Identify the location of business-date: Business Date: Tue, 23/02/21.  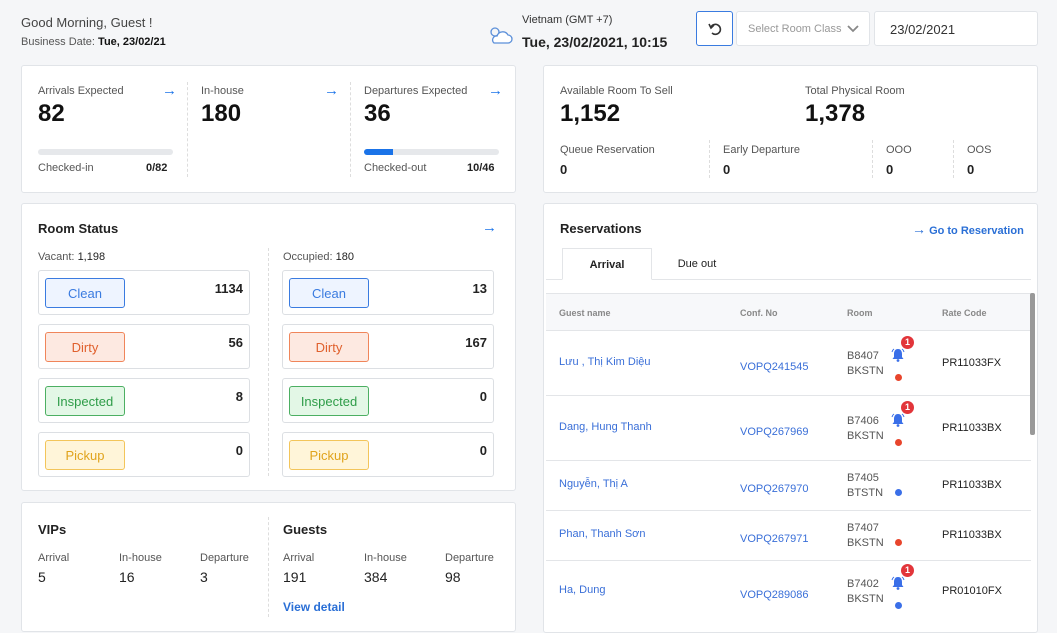
(93, 42).